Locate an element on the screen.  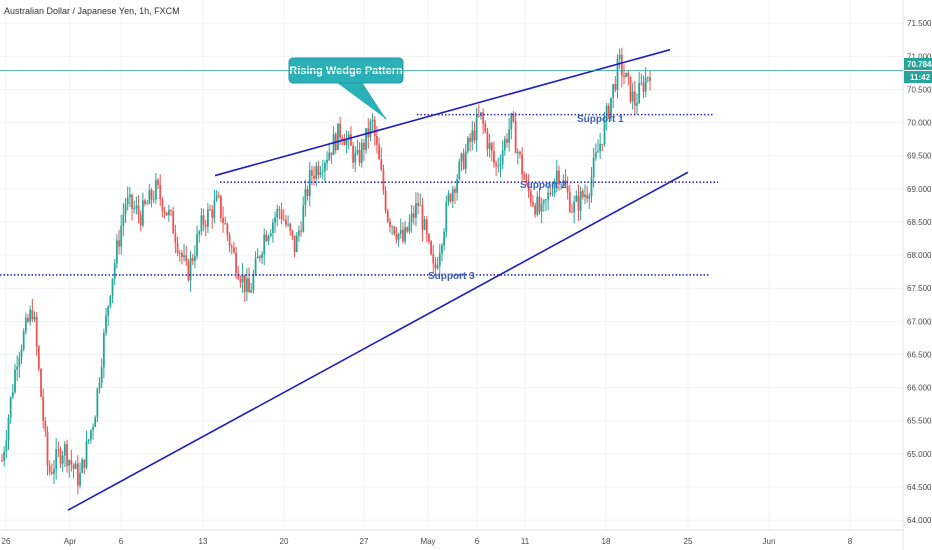
timer-badge-bg is located at coordinates (918, 77).